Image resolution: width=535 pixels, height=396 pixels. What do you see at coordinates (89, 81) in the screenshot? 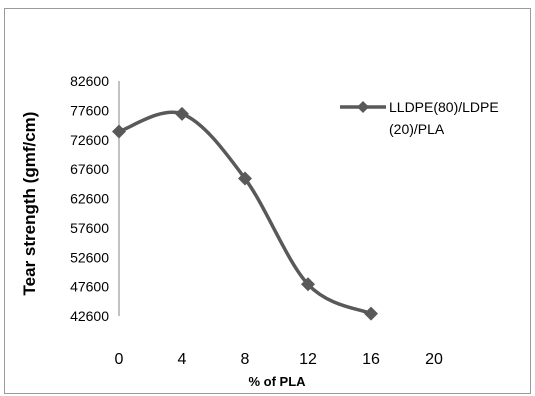
I see `y-tick-label: 82600` at bounding box center [89, 81].